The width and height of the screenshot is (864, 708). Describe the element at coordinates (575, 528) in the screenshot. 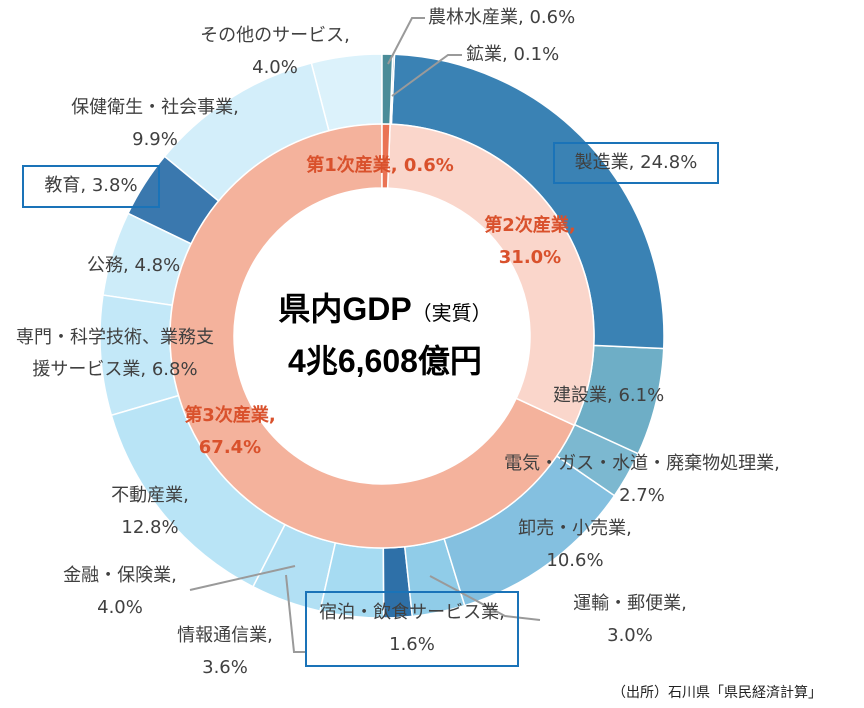

I see `category-label: 卸売・小売業,` at that location.